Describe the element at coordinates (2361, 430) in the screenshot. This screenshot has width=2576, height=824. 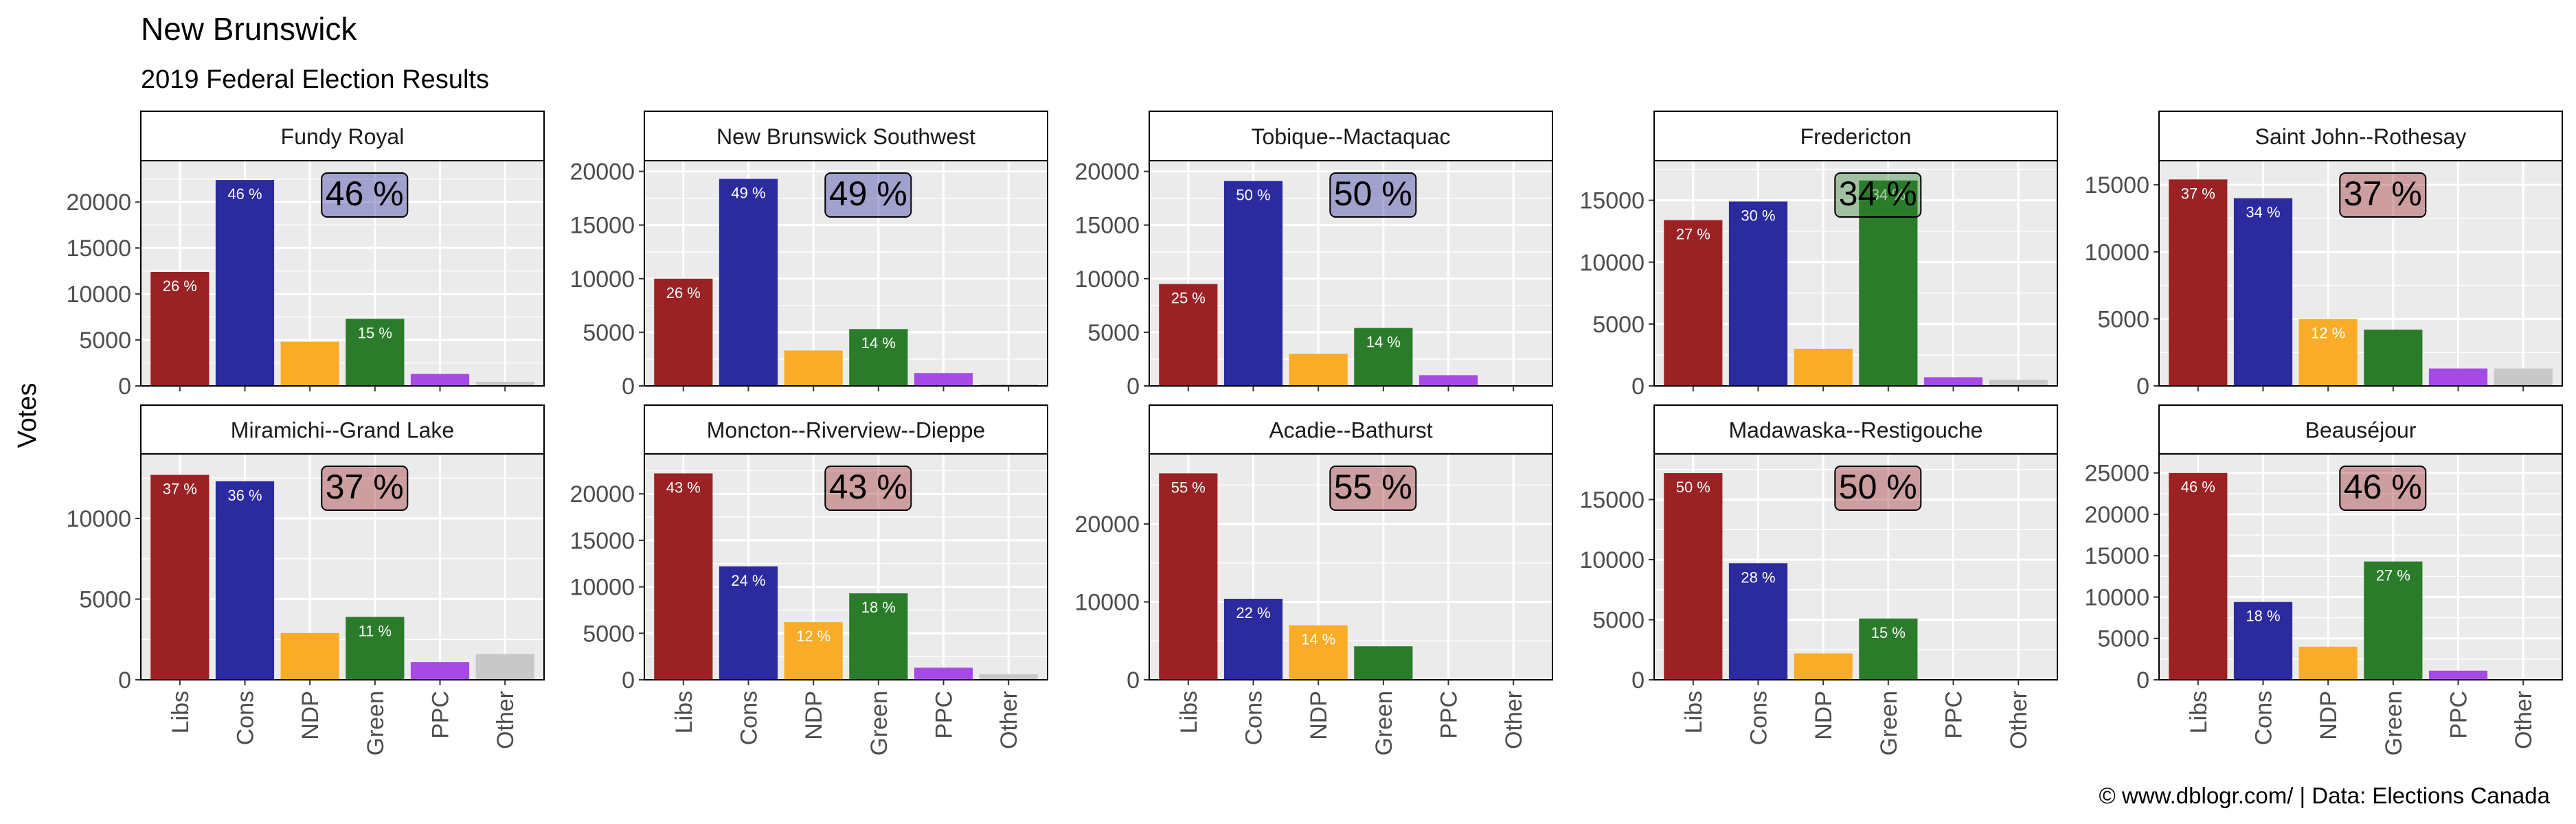
I see `facet-strip-label: Beauséjour` at that location.